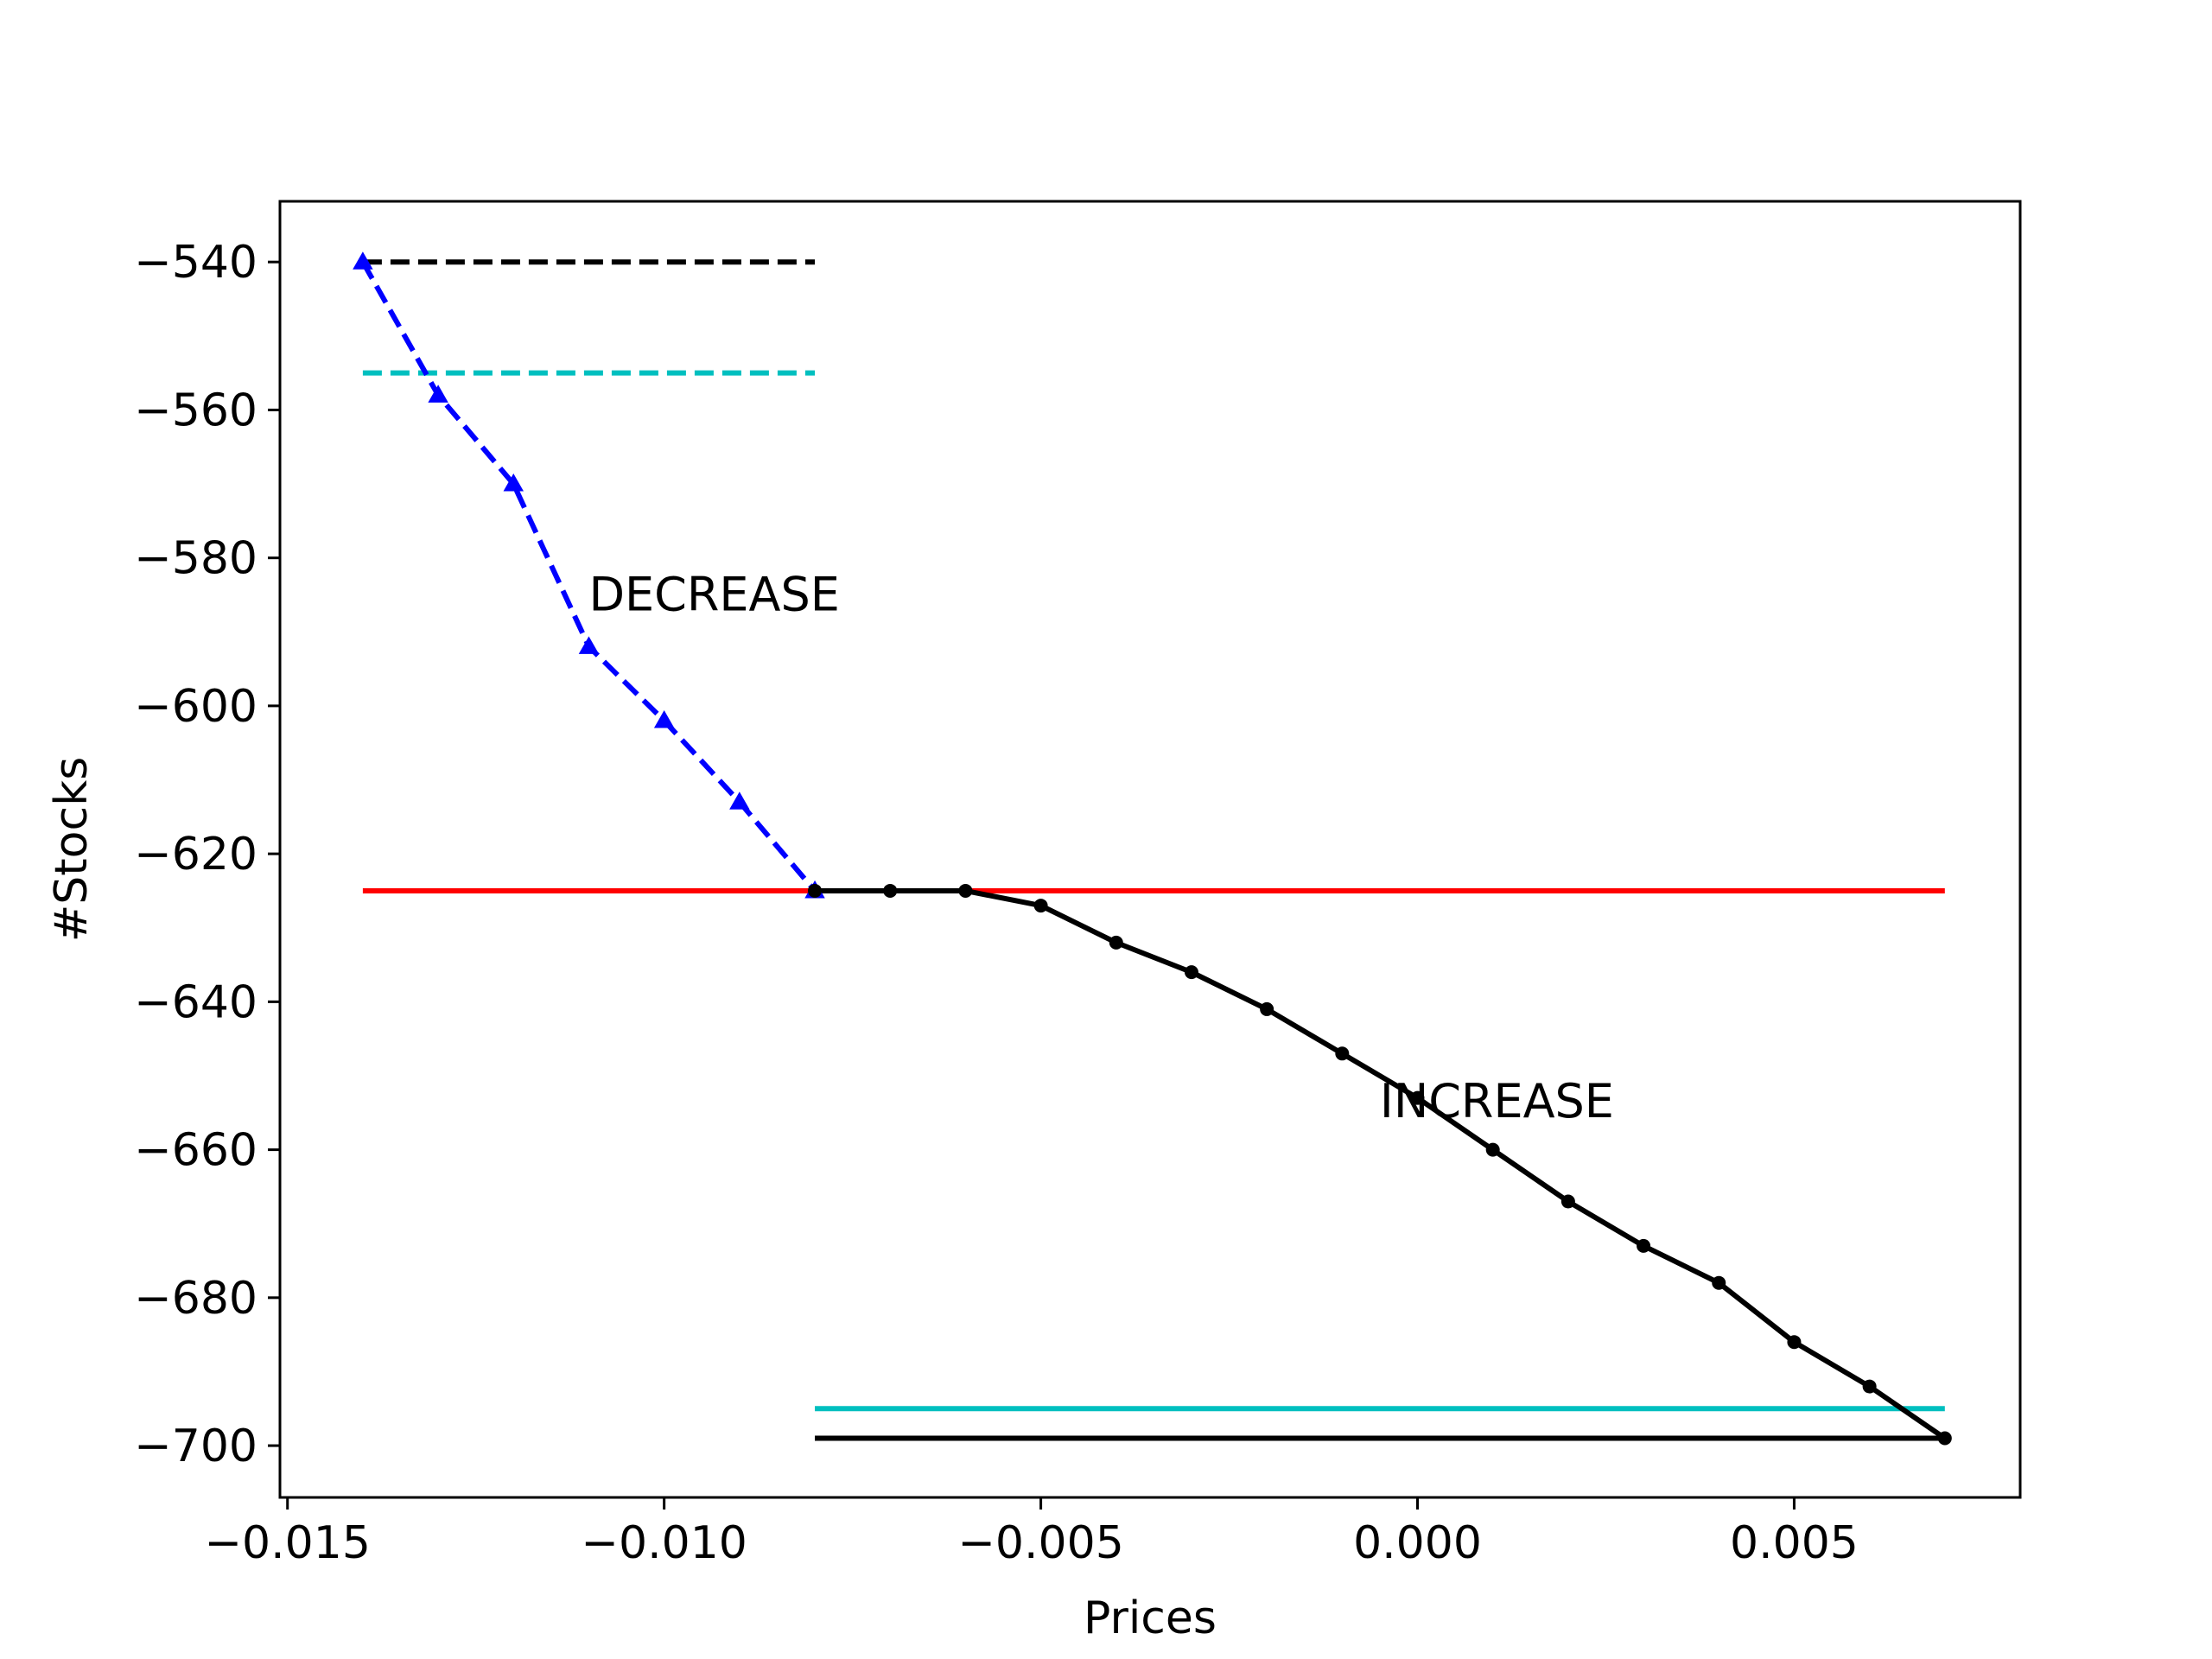 This screenshot has width=2212, height=1659. Describe the element at coordinates (195, 1151) in the screenshot. I see `y-tick-label: −660` at that location.